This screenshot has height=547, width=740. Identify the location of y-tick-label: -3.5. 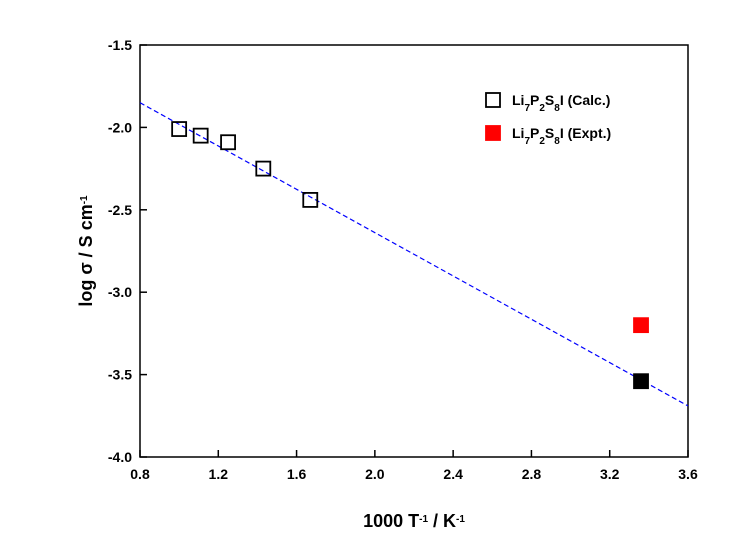
(120, 375).